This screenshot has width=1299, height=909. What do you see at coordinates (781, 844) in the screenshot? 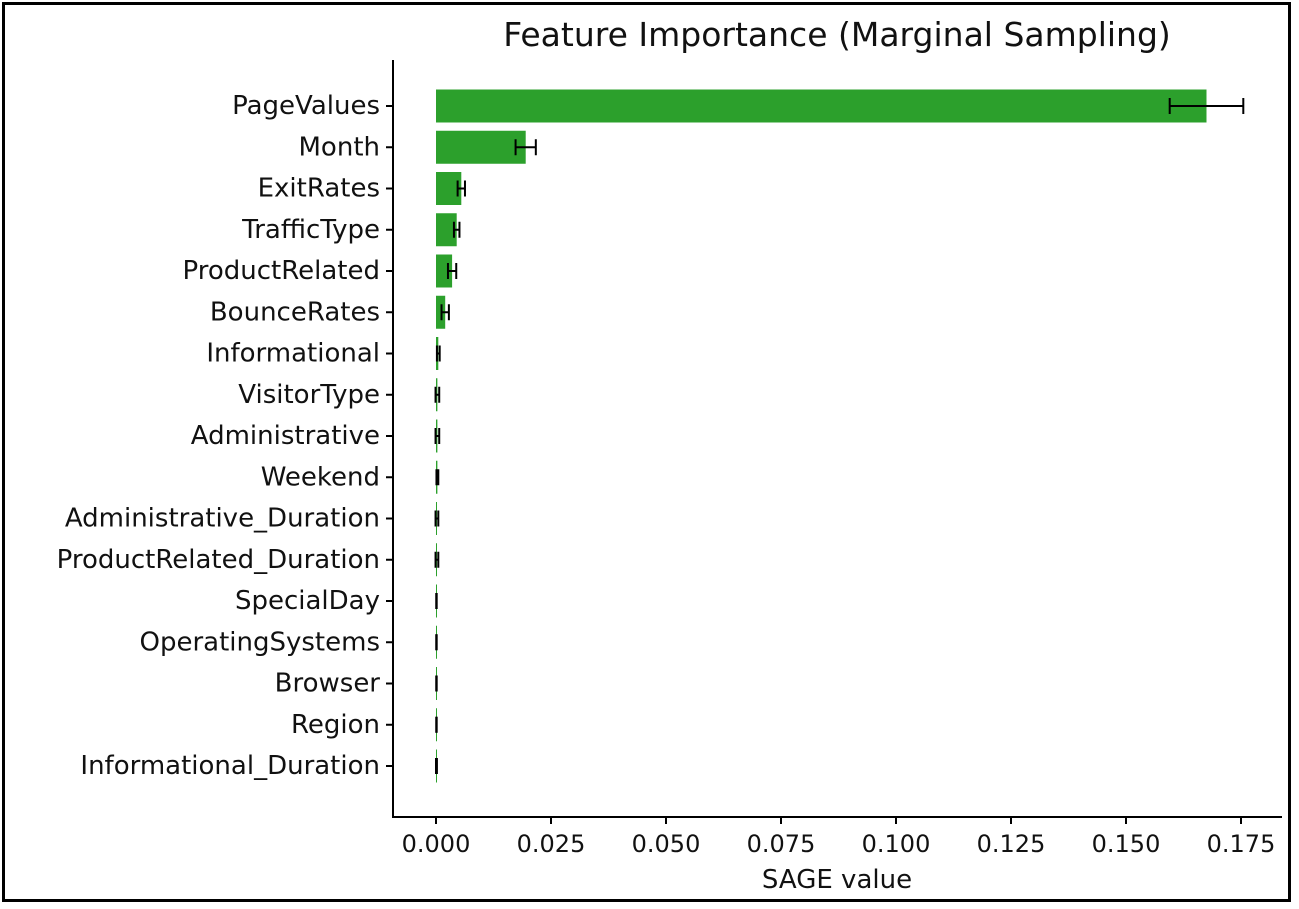
I see `x-tick-label: 0.075` at bounding box center [781, 844].